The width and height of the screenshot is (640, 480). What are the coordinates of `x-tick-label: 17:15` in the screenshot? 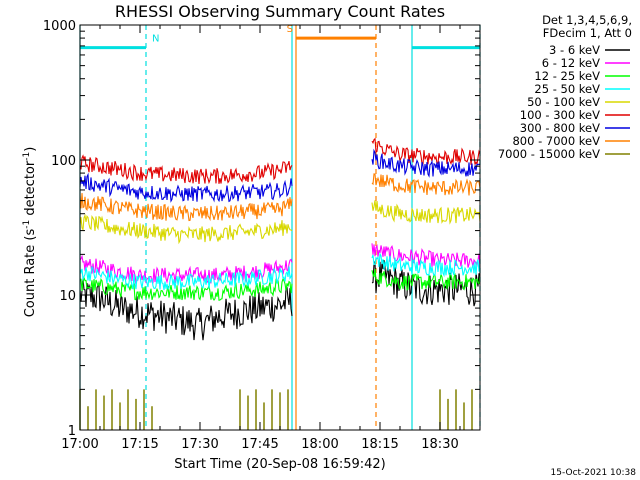 It's located at (139, 444).